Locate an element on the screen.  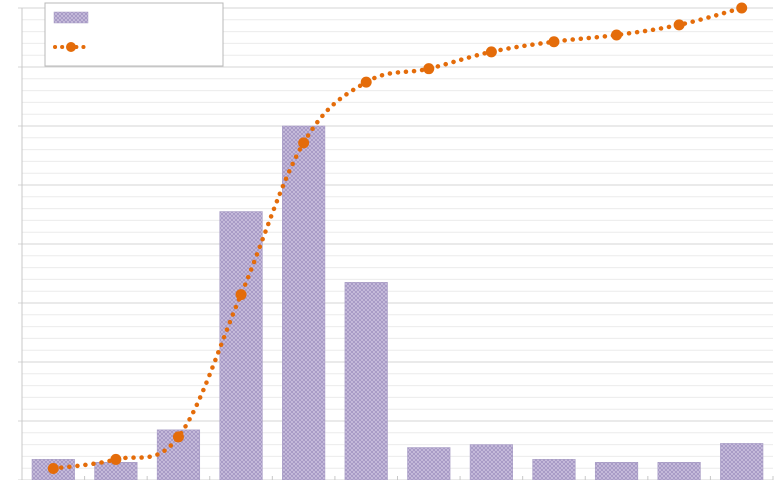
legend-line-marker is located at coordinates (71, 47).